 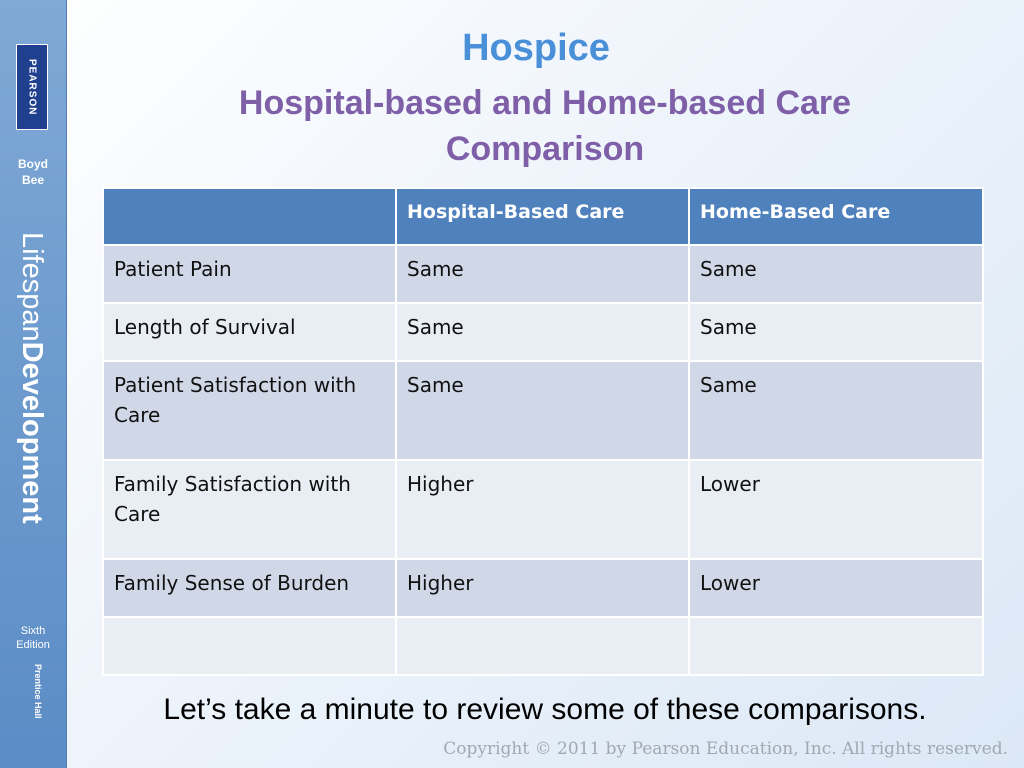 I want to click on table-row: Length of Survival Same Same, so click(x=543, y=332).